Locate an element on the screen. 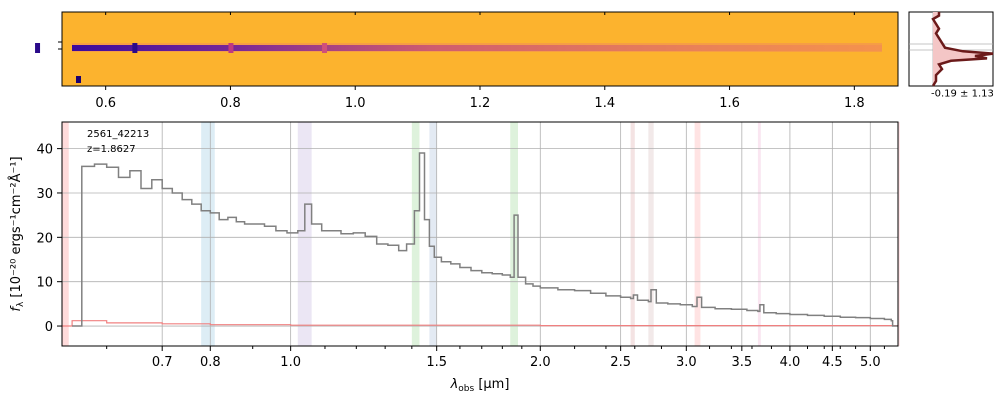 The image size is (1000, 400). xtick-label: 3.5 is located at coordinates (741, 362).